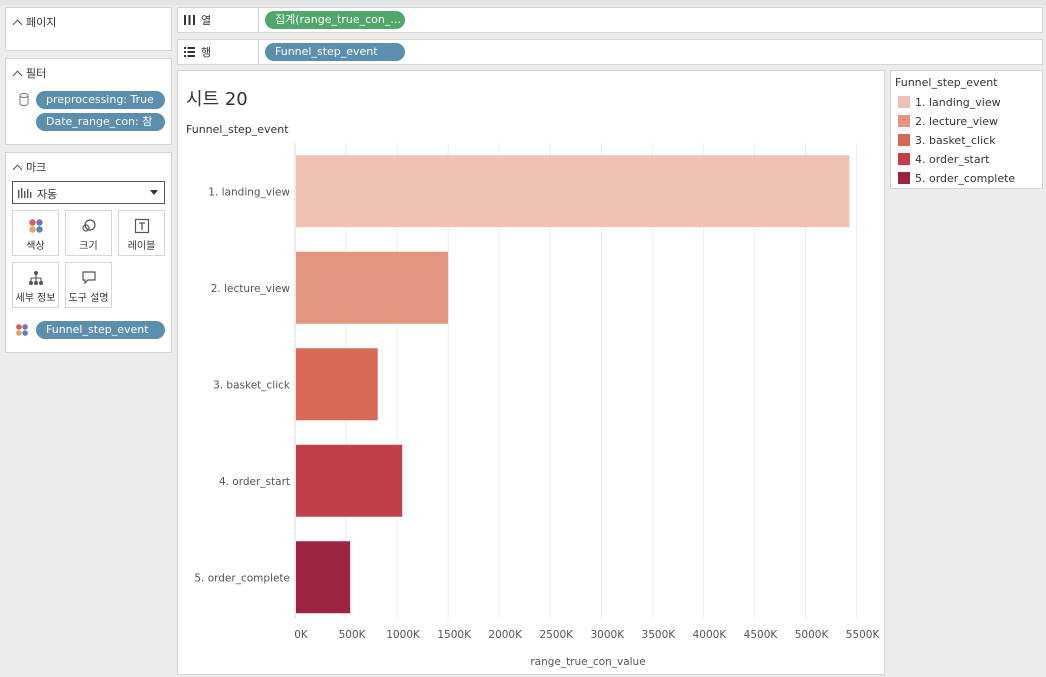  I want to click on dropdown-arrow-icon, so click(154, 192).